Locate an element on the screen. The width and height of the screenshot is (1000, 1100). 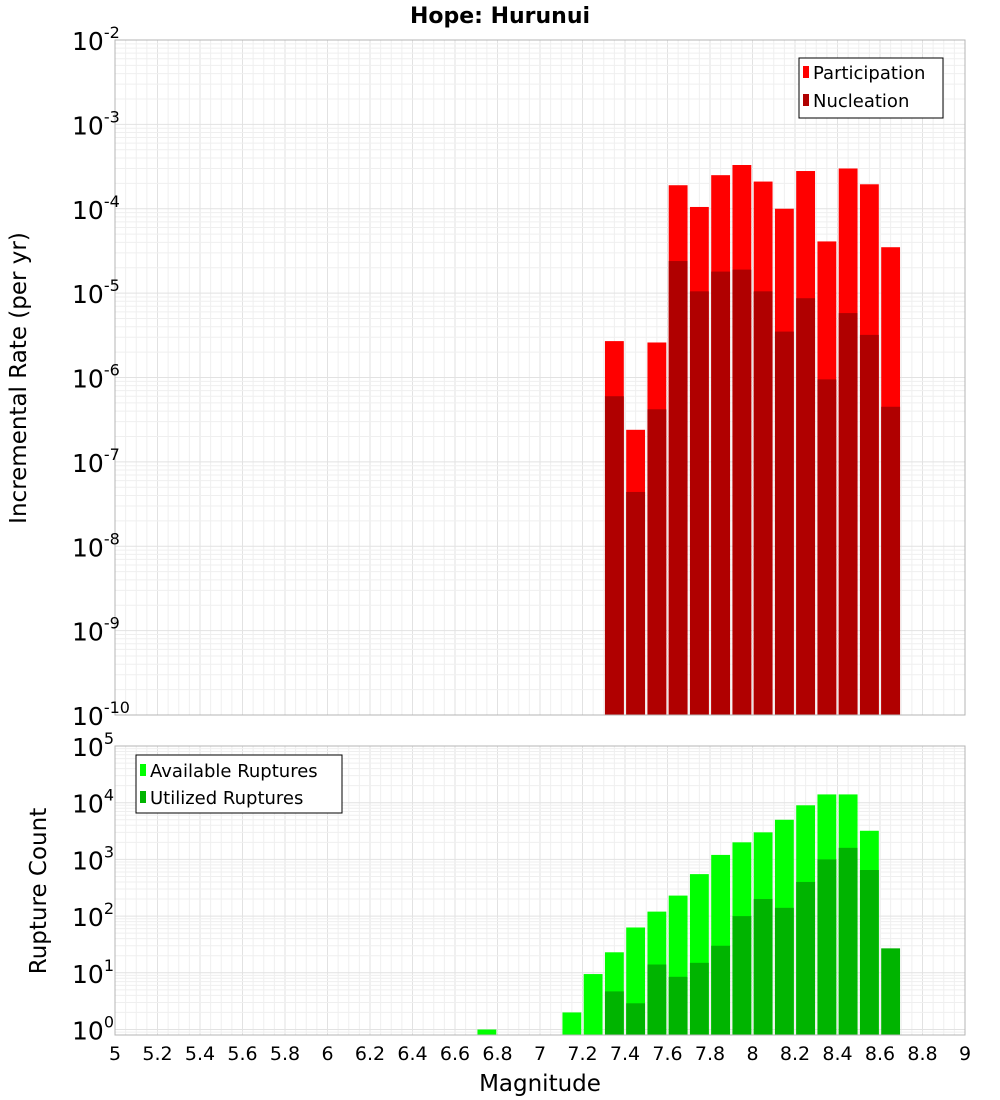
x-tick-label: 8 is located at coordinates (752, 1054).